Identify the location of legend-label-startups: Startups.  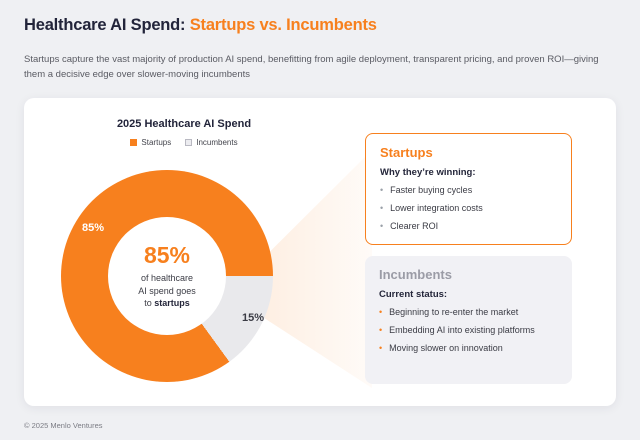
(156, 142).